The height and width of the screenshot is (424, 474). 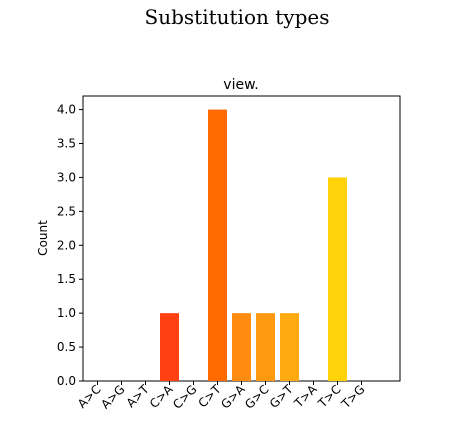 What do you see at coordinates (281, 396) in the screenshot?
I see `x-tick-label: G>T` at bounding box center [281, 396].